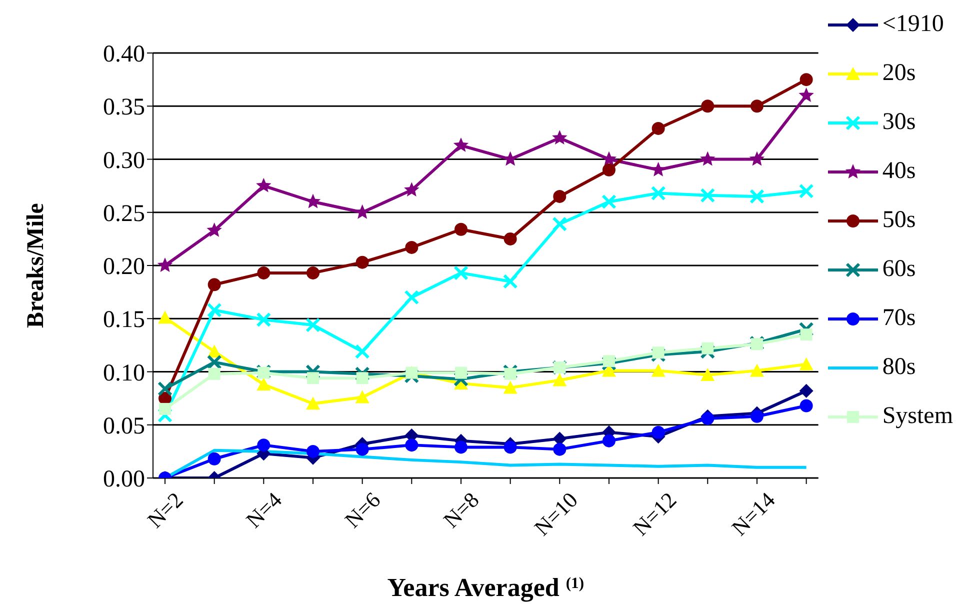  I want to click on x-tick-label: N=4, so click(264, 510).